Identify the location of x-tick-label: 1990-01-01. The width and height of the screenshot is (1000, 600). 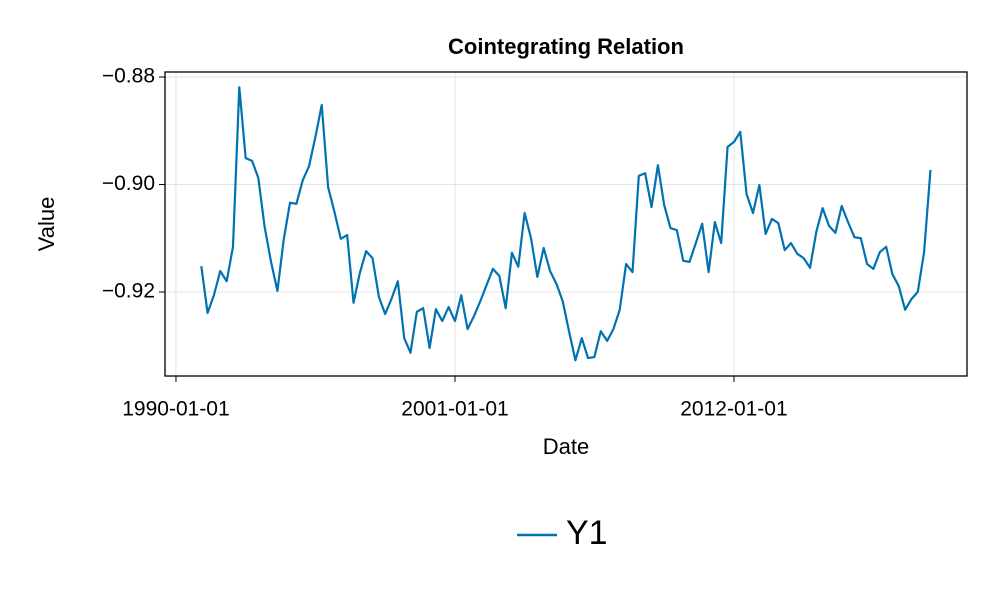
(175, 409).